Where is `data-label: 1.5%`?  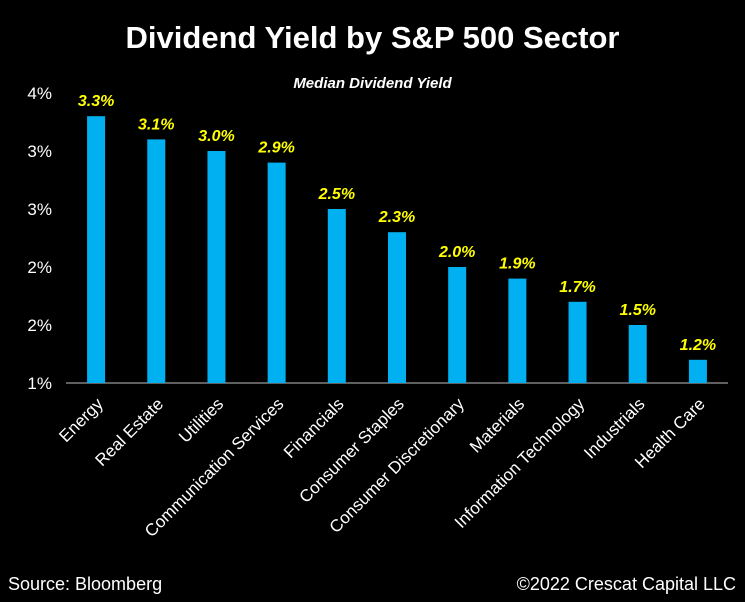
data-label: 1.5% is located at coordinates (637, 310).